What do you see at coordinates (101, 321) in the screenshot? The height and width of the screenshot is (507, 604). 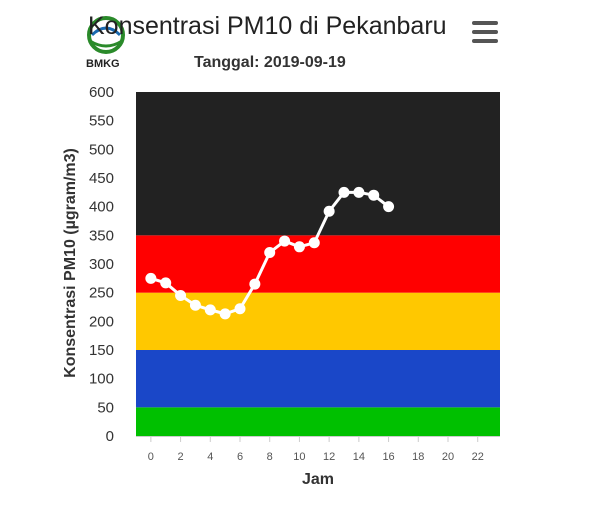 I see `y-tick-label: 200` at bounding box center [101, 321].